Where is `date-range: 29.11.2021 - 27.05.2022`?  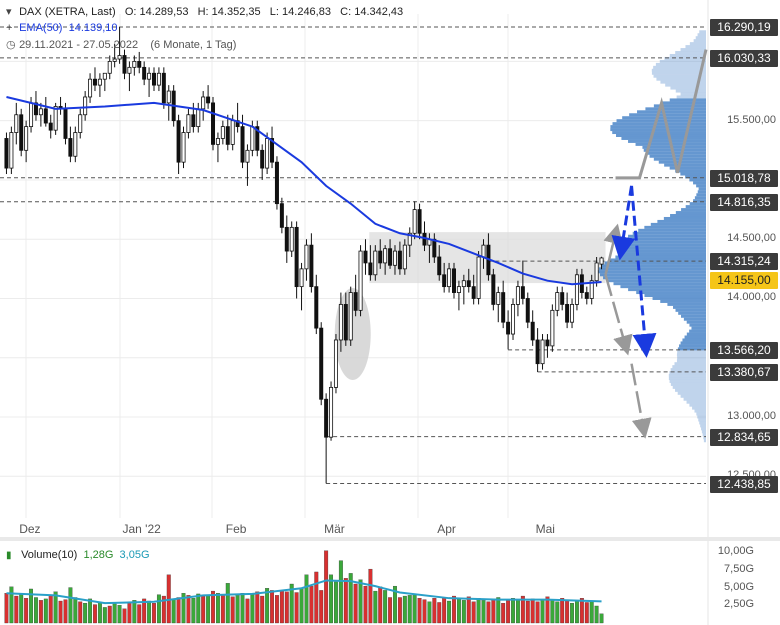 date-range: 29.11.2021 - 27.05.2022 is located at coordinates (79, 45).